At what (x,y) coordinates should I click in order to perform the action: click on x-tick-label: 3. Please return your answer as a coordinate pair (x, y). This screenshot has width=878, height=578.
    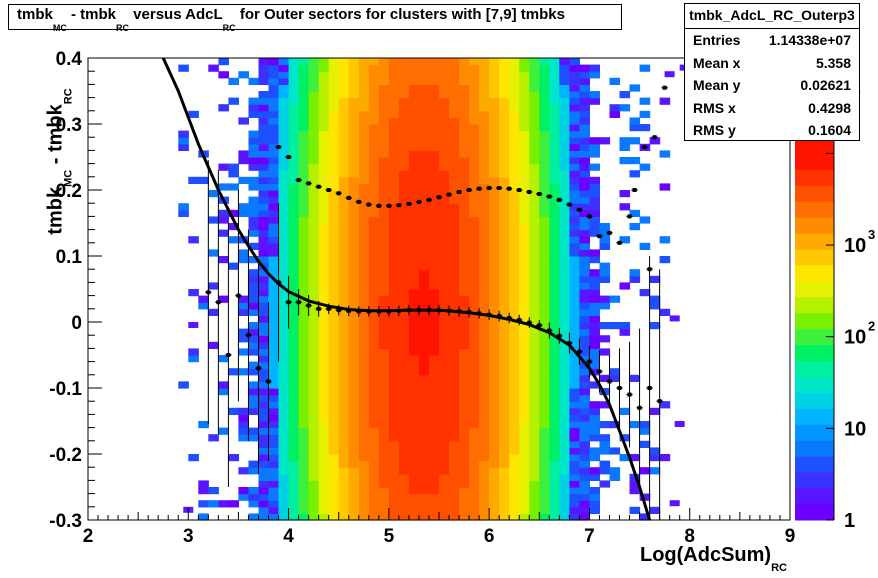
    Looking at the image, I should click on (188, 536).